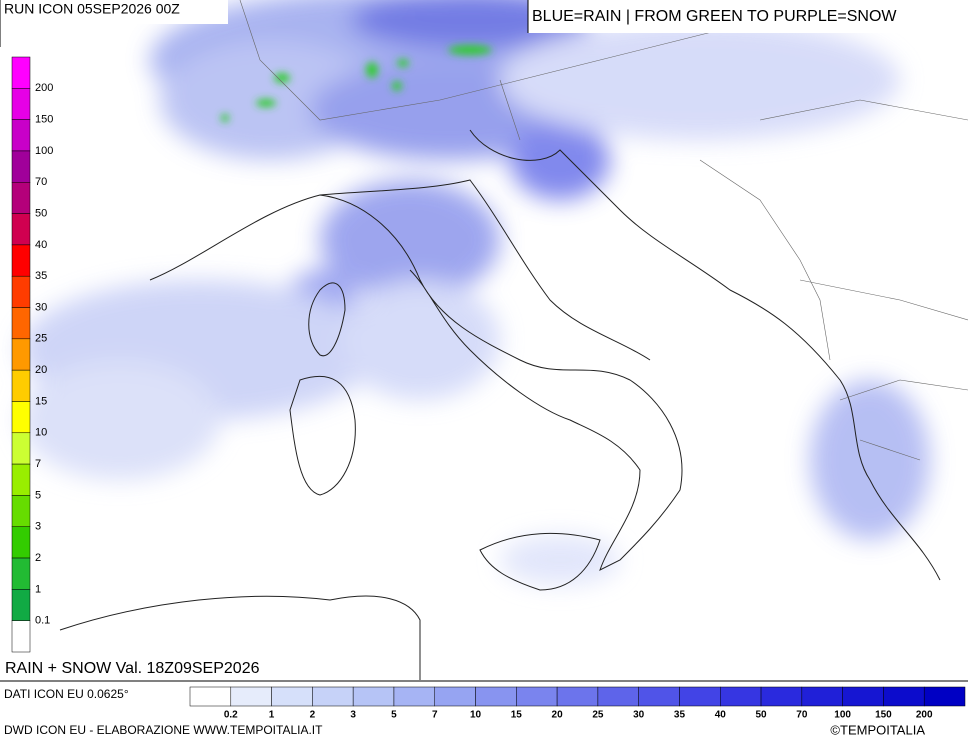 The height and width of the screenshot is (745, 968). What do you see at coordinates (272, 715) in the screenshot?
I see `rain-label: 1` at bounding box center [272, 715].